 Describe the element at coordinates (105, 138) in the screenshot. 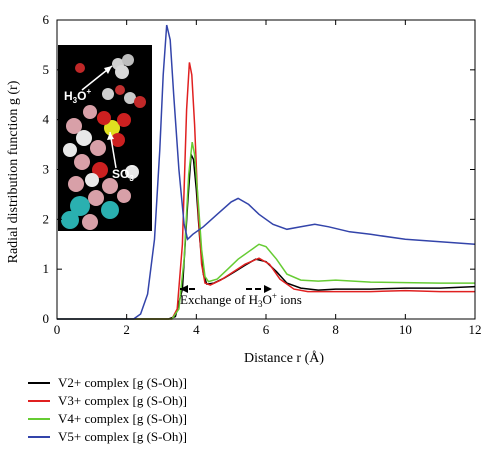

I see `inset-molecular-image: H3O+ SO3−` at that location.